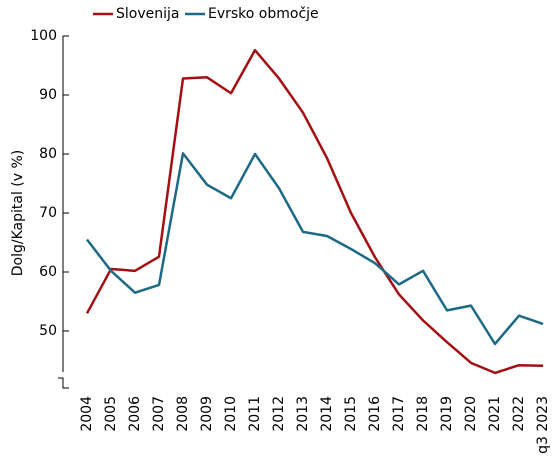 Image resolution: width=553 pixels, height=459 pixels. Describe the element at coordinates (543, 425) in the screenshot. I see `x-tick-label: q3 2023` at that location.